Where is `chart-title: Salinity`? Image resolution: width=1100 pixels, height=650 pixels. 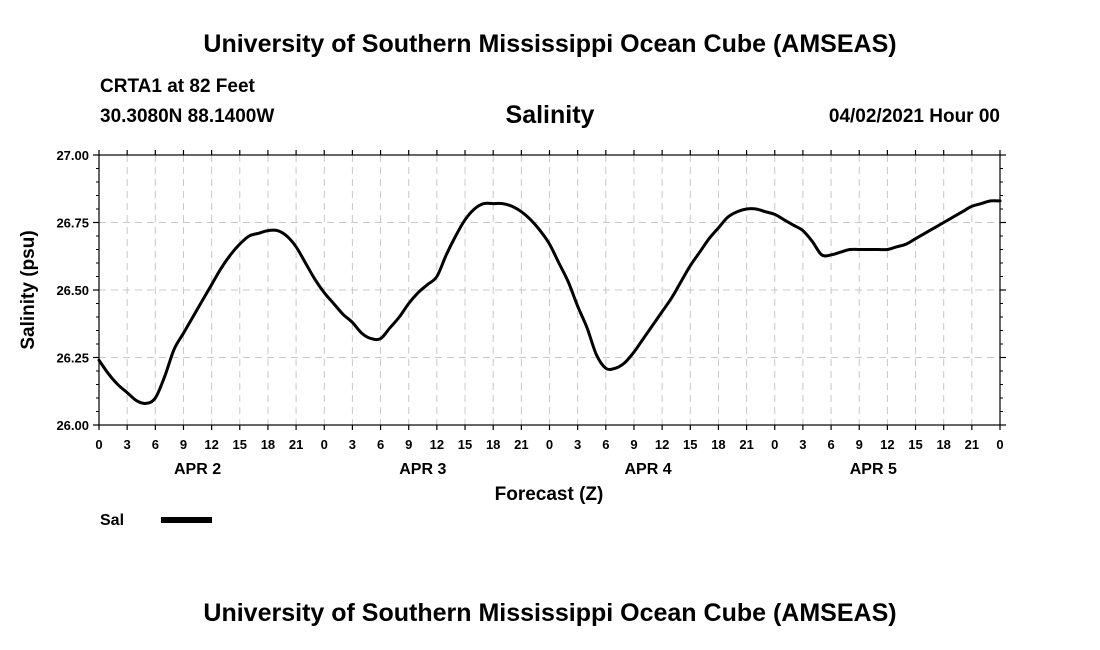
chart-title: Salinity is located at coordinates (550, 115).